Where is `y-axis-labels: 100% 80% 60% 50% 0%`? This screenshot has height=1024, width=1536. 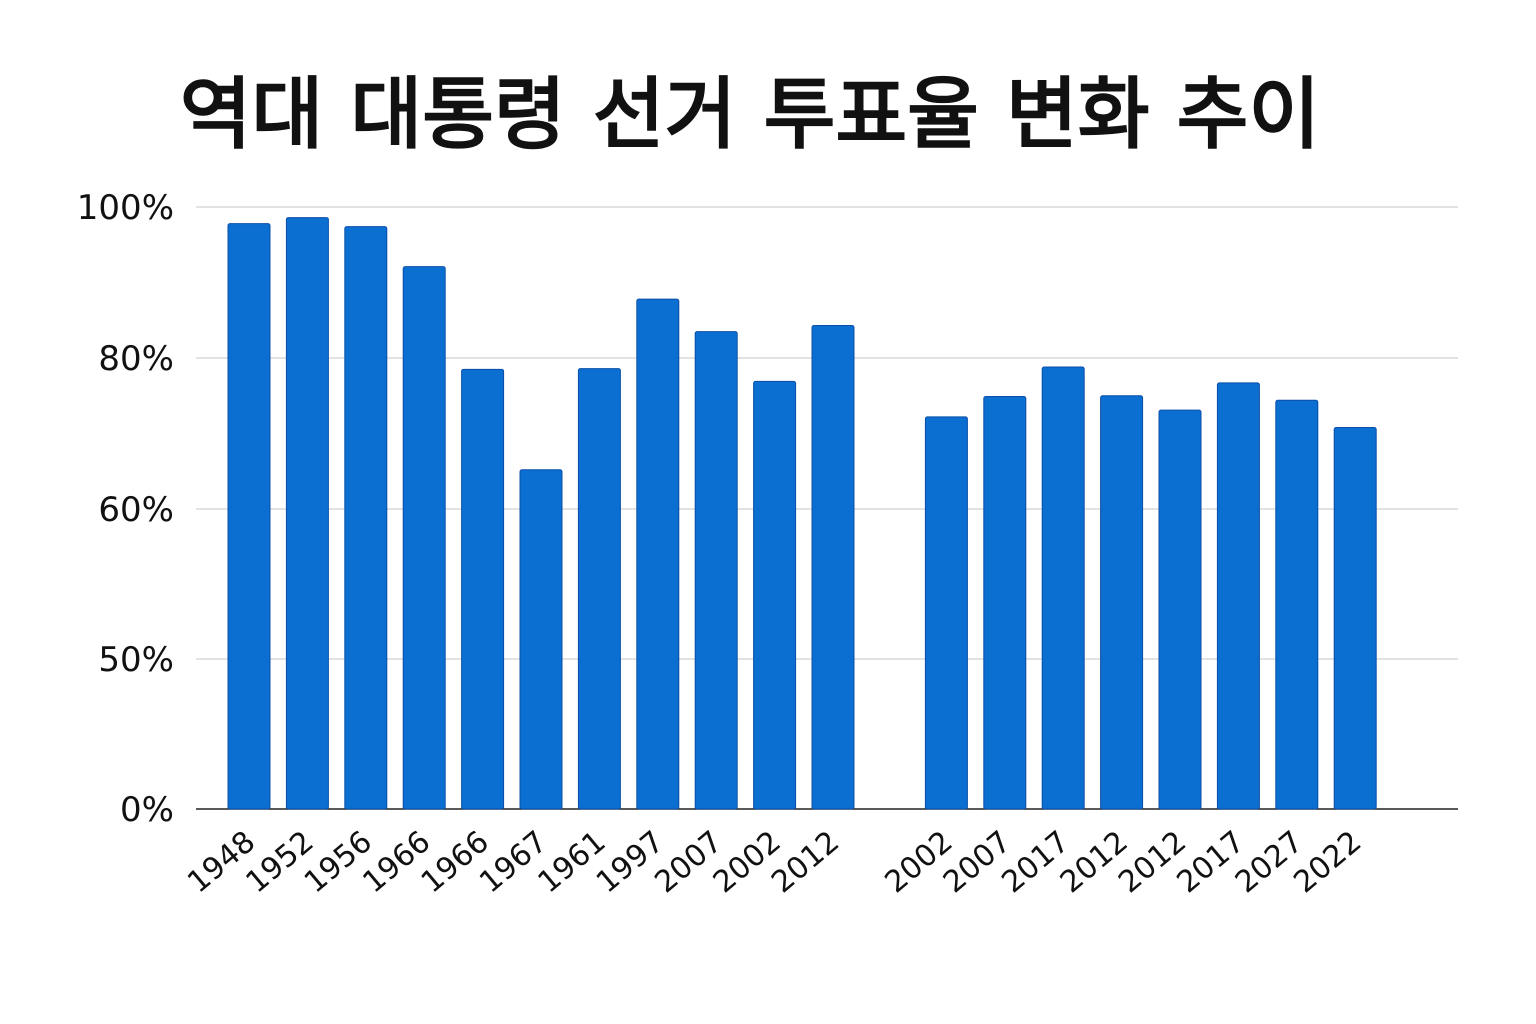
y-axis-labels: 100% 80% 60% 50% 0% is located at coordinates (125, 509).